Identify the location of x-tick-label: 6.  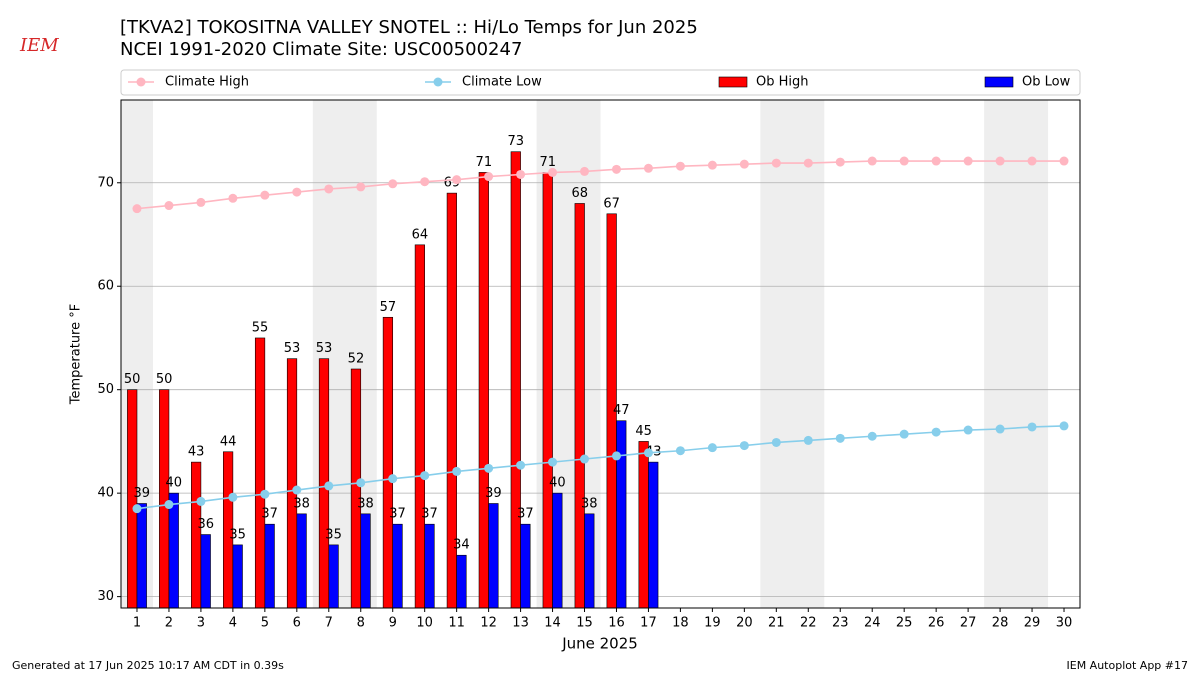
(297, 623).